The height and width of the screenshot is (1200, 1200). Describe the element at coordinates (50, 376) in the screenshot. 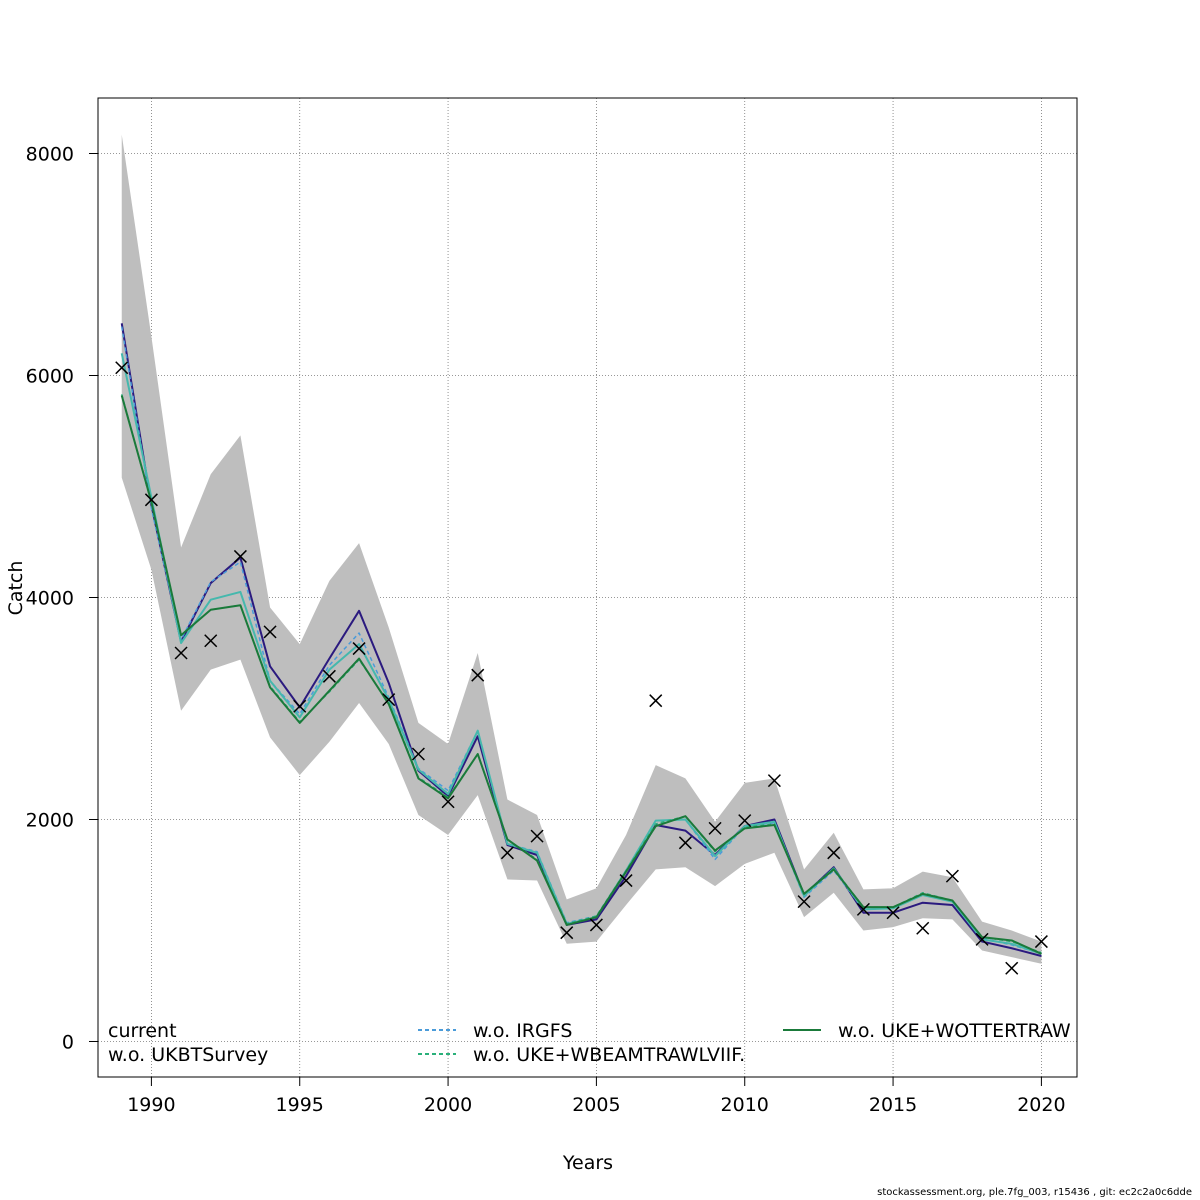

I see `y-tick-label: 6000` at that location.